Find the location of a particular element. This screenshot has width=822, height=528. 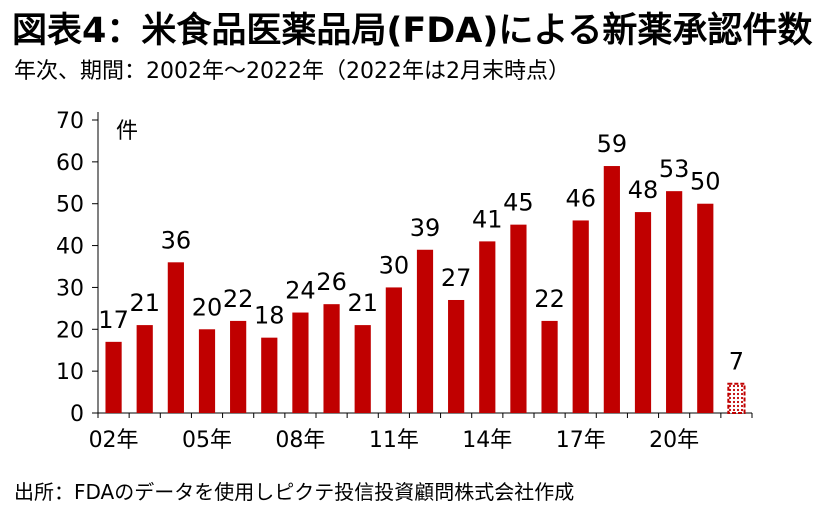

bar-value-label: 30 is located at coordinates (394, 265).